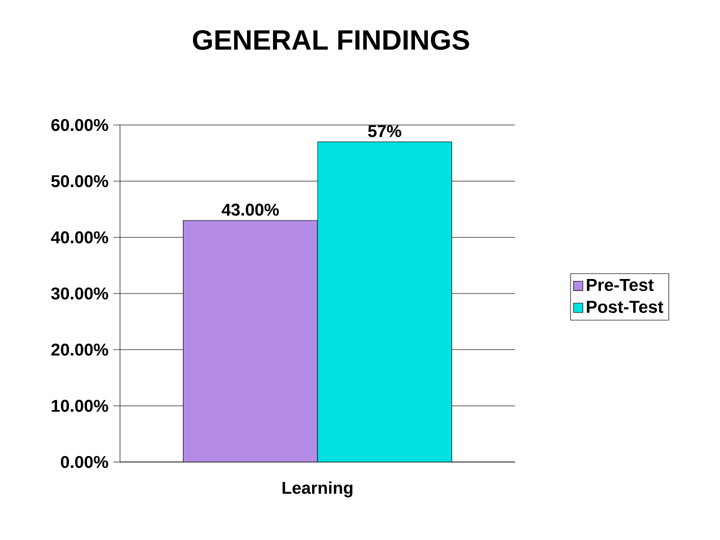 The width and height of the screenshot is (720, 540). Describe the element at coordinates (79, 237) in the screenshot. I see `y-tick-label: 40.00%` at that location.